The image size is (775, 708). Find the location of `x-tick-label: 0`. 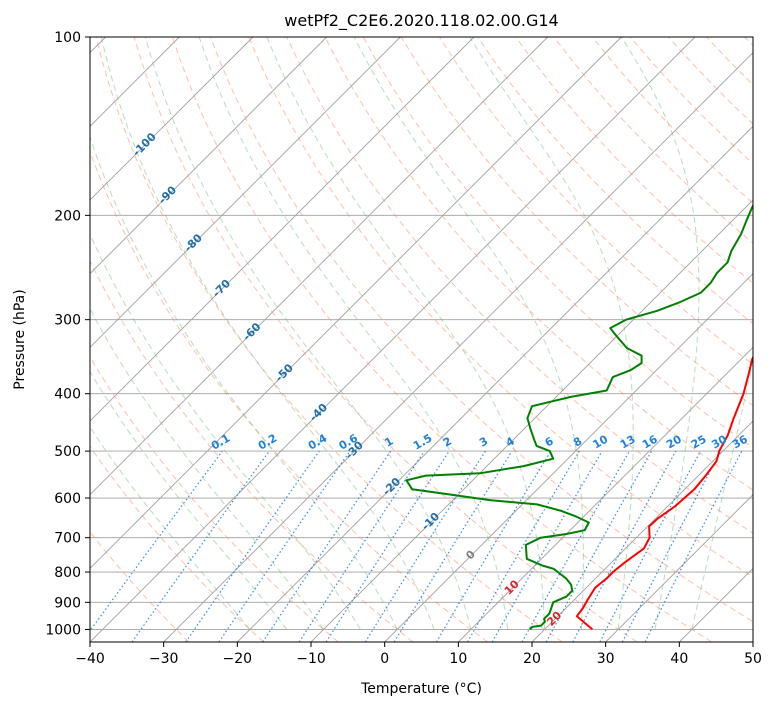

x-tick-label: 0 is located at coordinates (384, 659).